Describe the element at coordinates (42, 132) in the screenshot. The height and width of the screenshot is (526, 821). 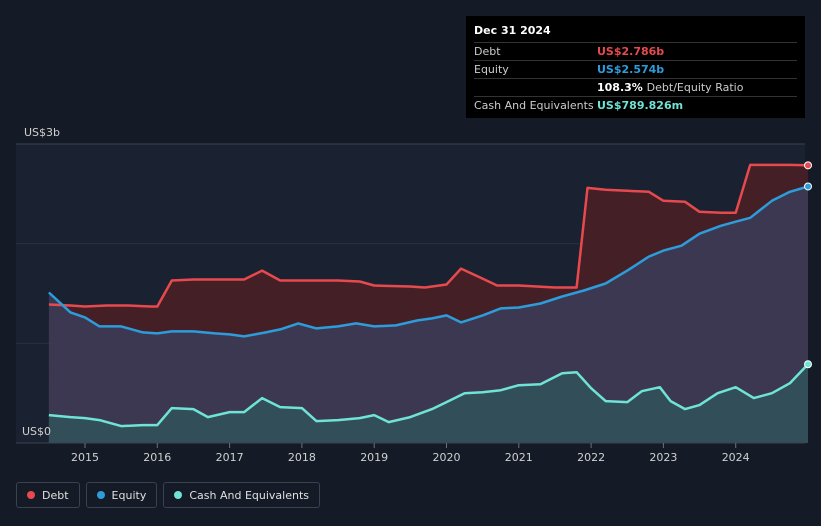
I see `y-tick-label-top: US$3b` at that location.